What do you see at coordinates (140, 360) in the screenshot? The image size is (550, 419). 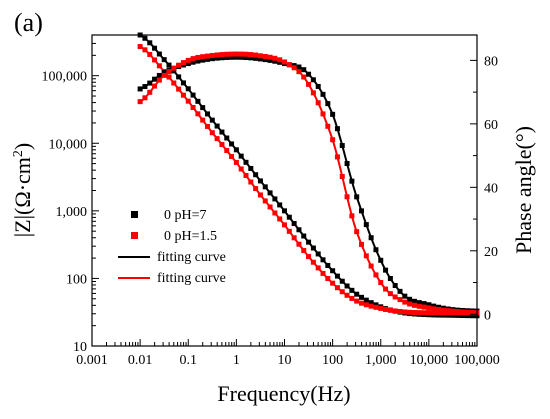 I see `x-tick-label: 0.01` at bounding box center [140, 360].